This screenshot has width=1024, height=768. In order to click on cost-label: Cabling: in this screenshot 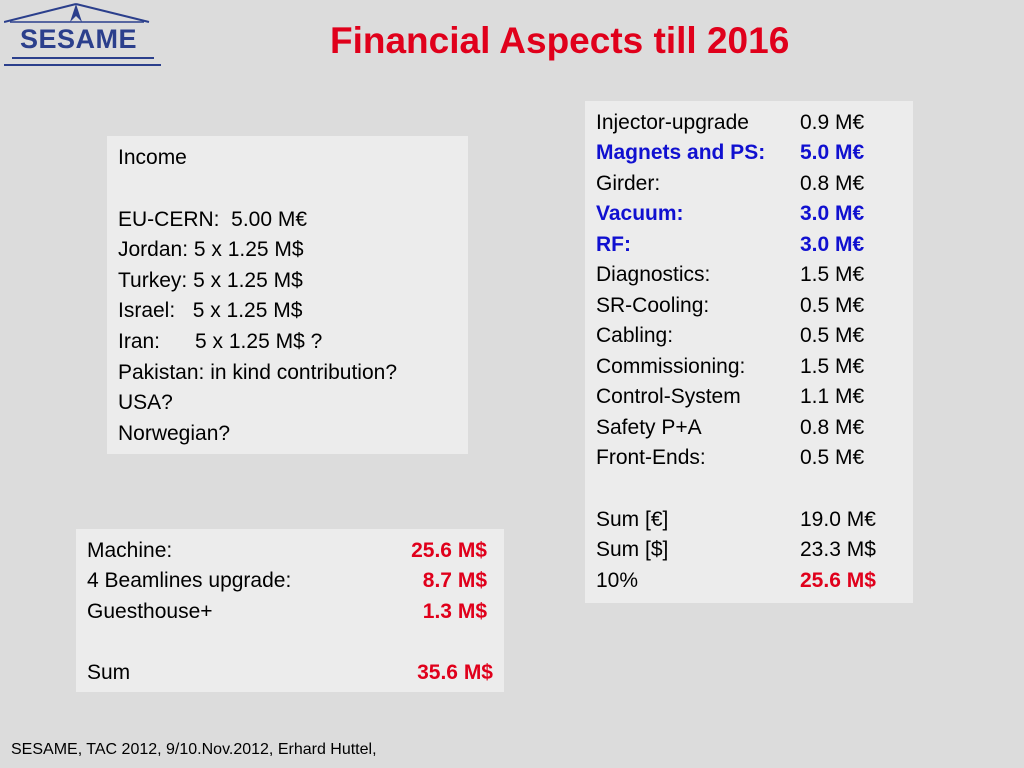, I will do `click(635, 335)`.